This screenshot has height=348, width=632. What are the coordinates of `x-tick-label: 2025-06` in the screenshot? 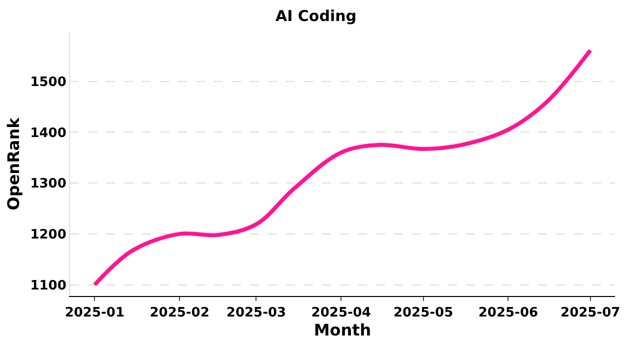 It's located at (508, 313).